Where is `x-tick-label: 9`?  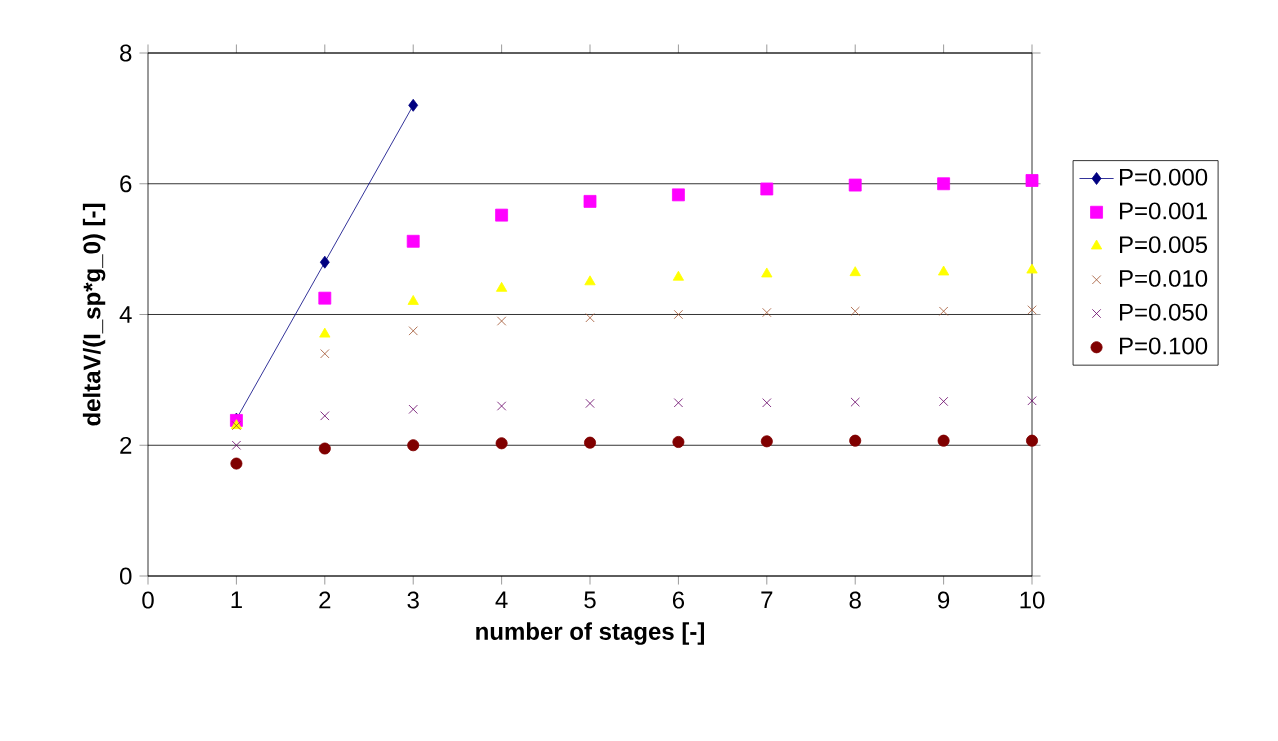
x-tick-label: 9 is located at coordinates (944, 600).